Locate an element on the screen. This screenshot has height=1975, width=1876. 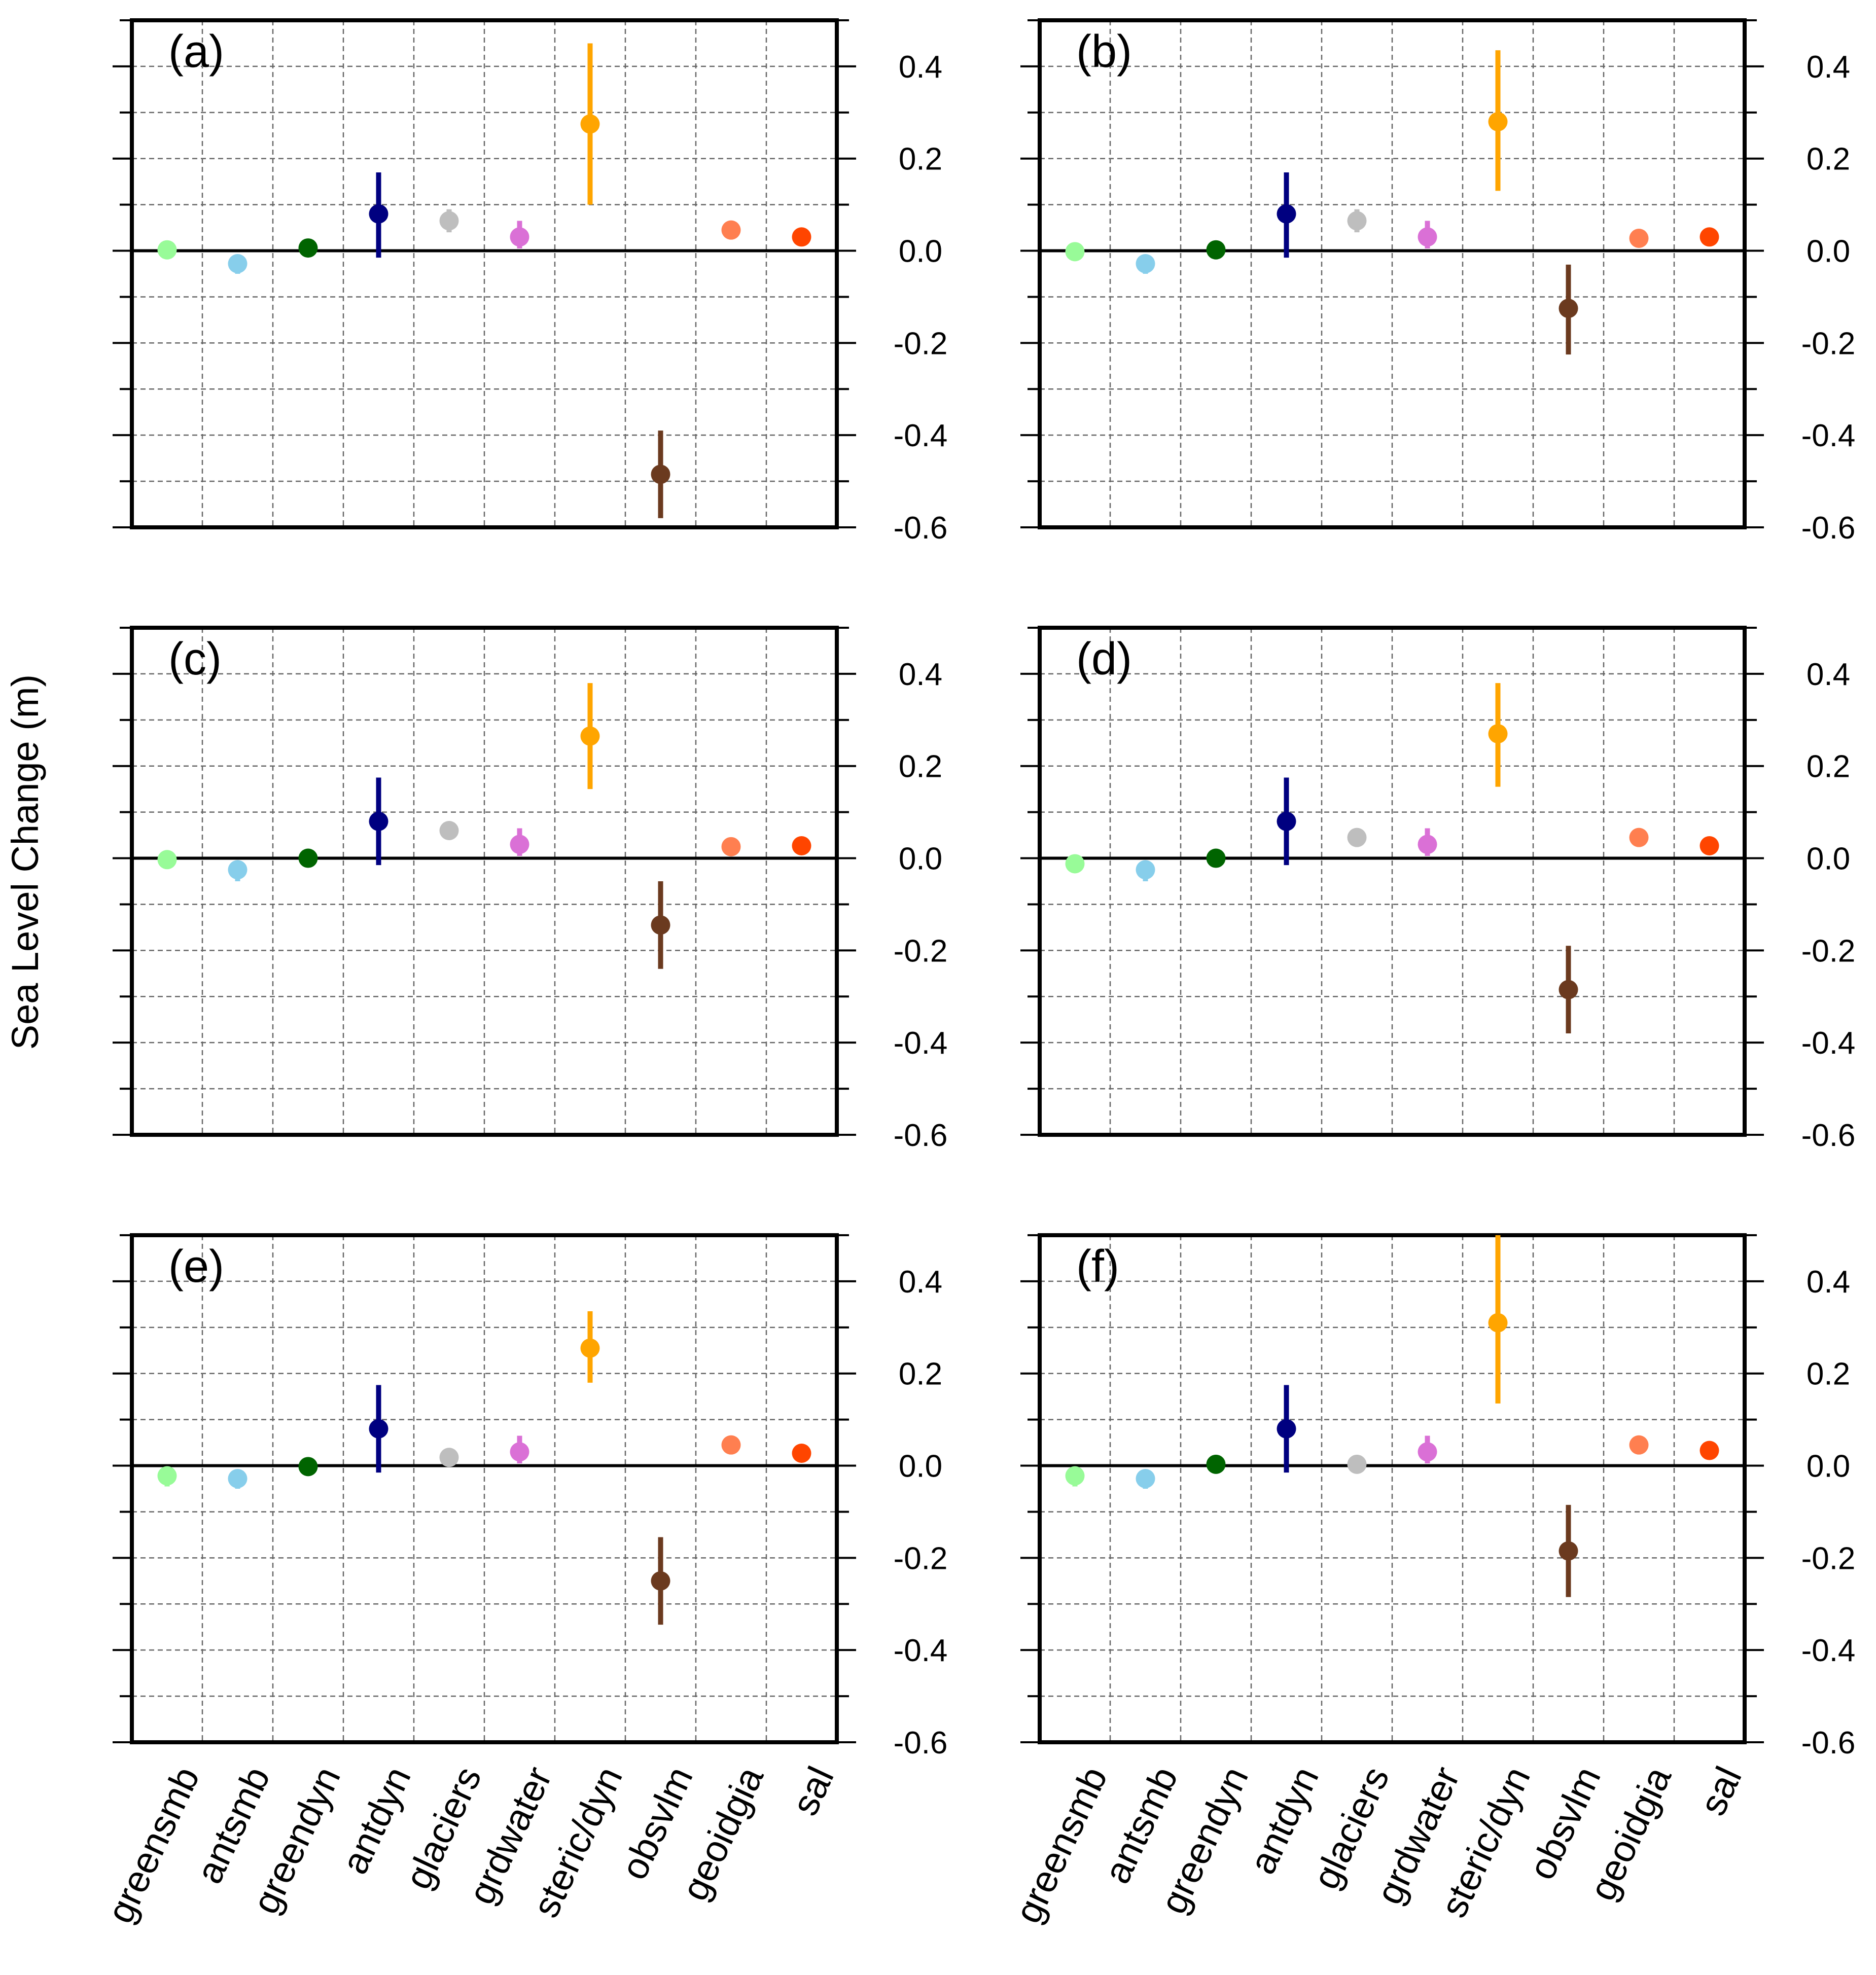
panel-label: (c) is located at coordinates (195, 660).